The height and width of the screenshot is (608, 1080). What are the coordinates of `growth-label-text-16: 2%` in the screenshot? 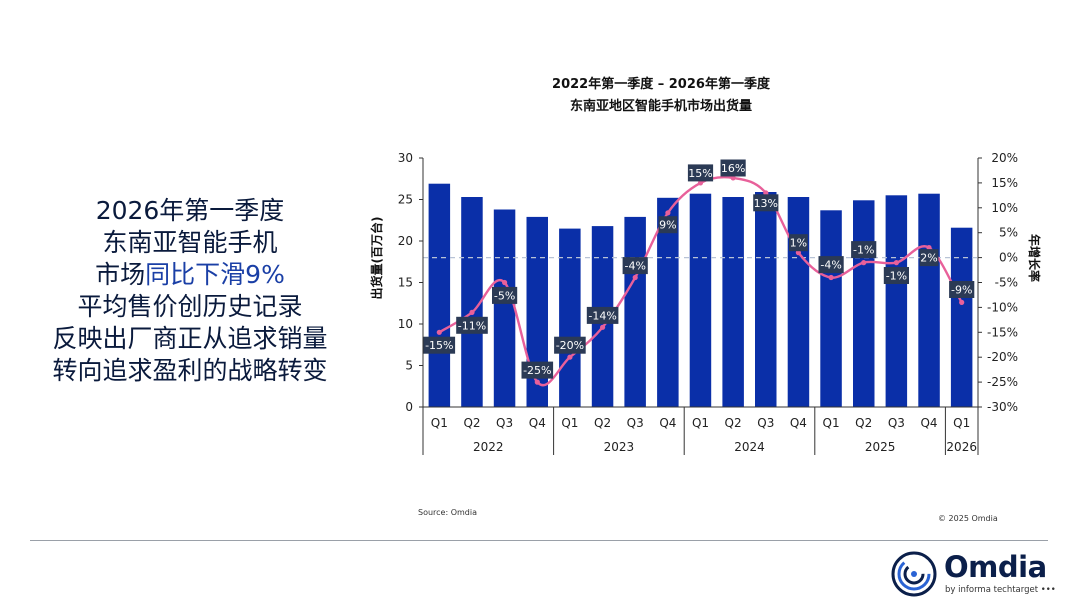 It's located at (928, 258).